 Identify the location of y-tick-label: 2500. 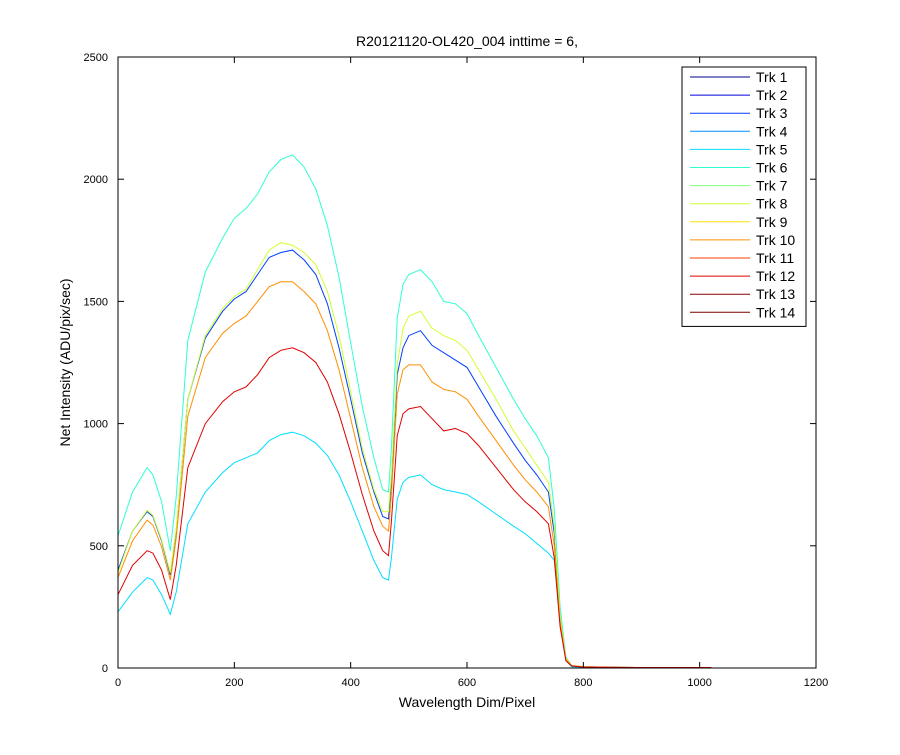
(96, 58).